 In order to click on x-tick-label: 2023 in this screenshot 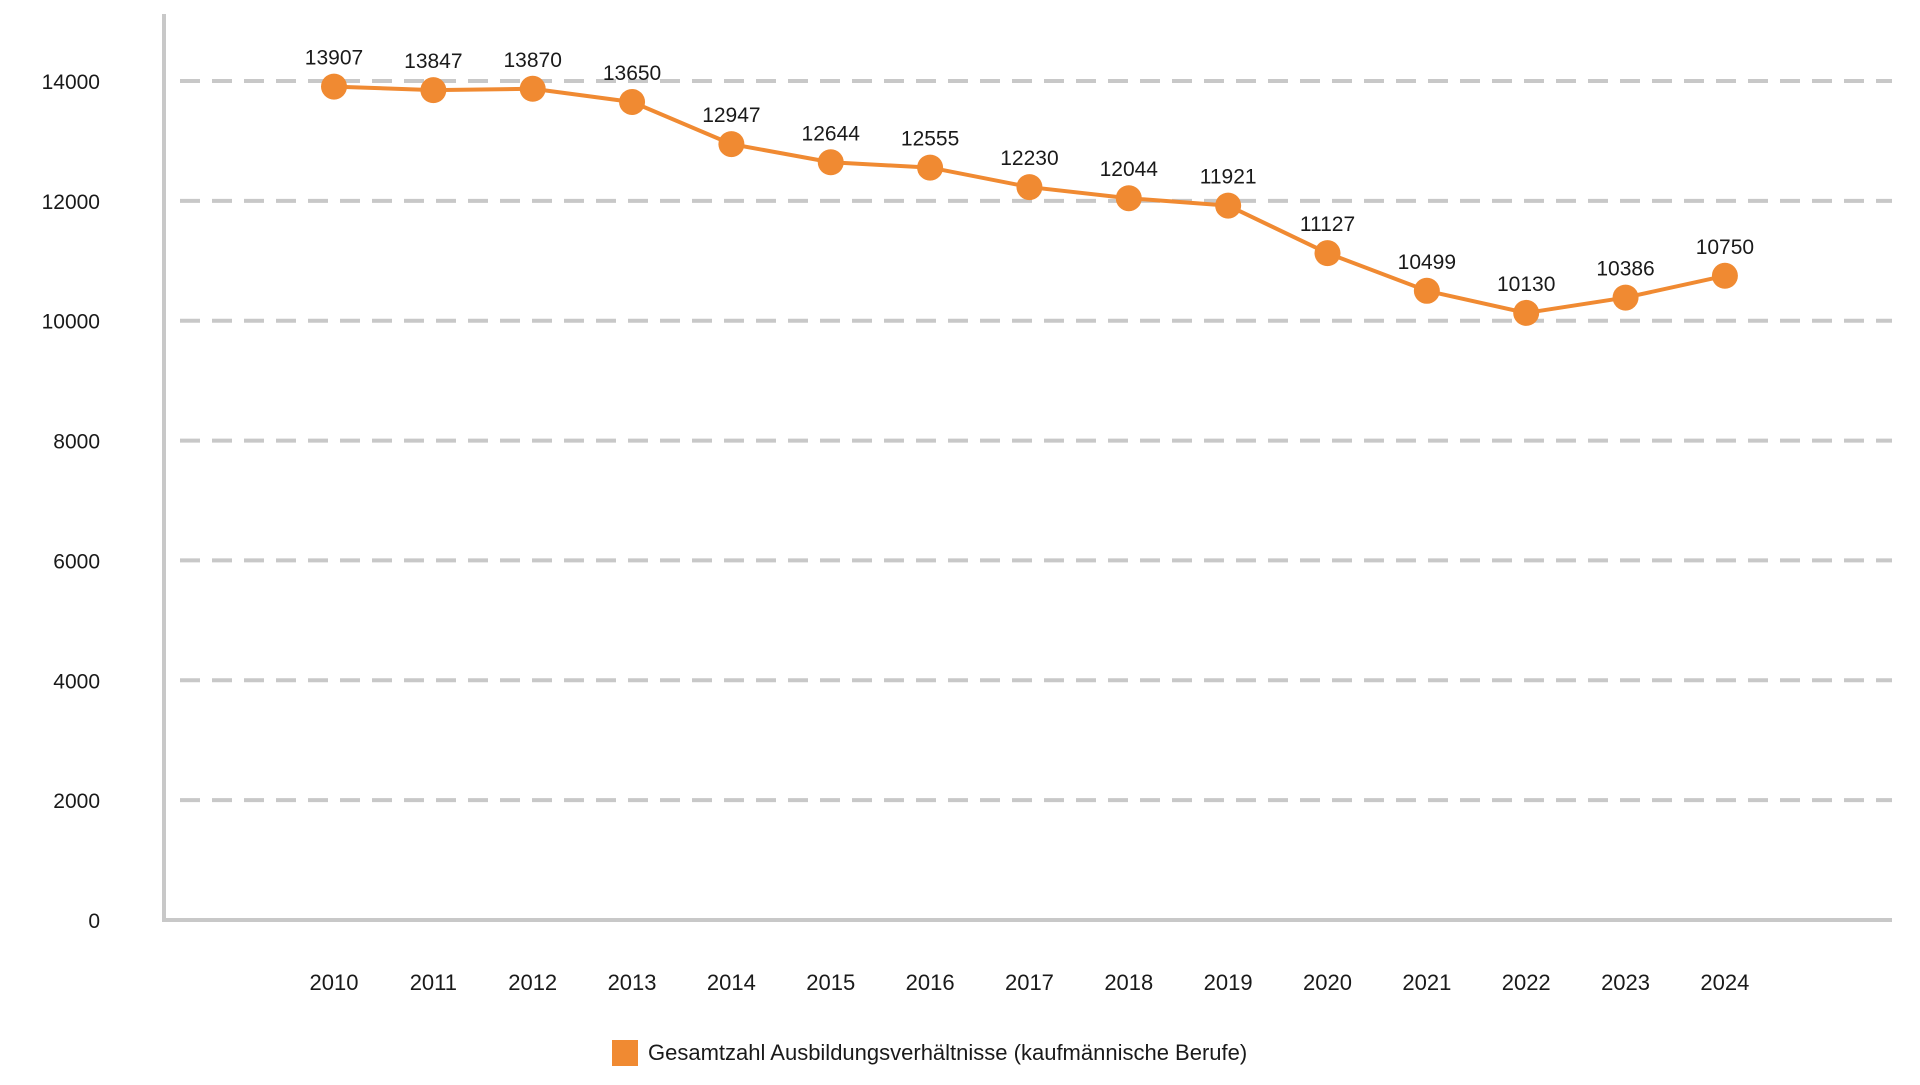, I will do `click(1625, 982)`.